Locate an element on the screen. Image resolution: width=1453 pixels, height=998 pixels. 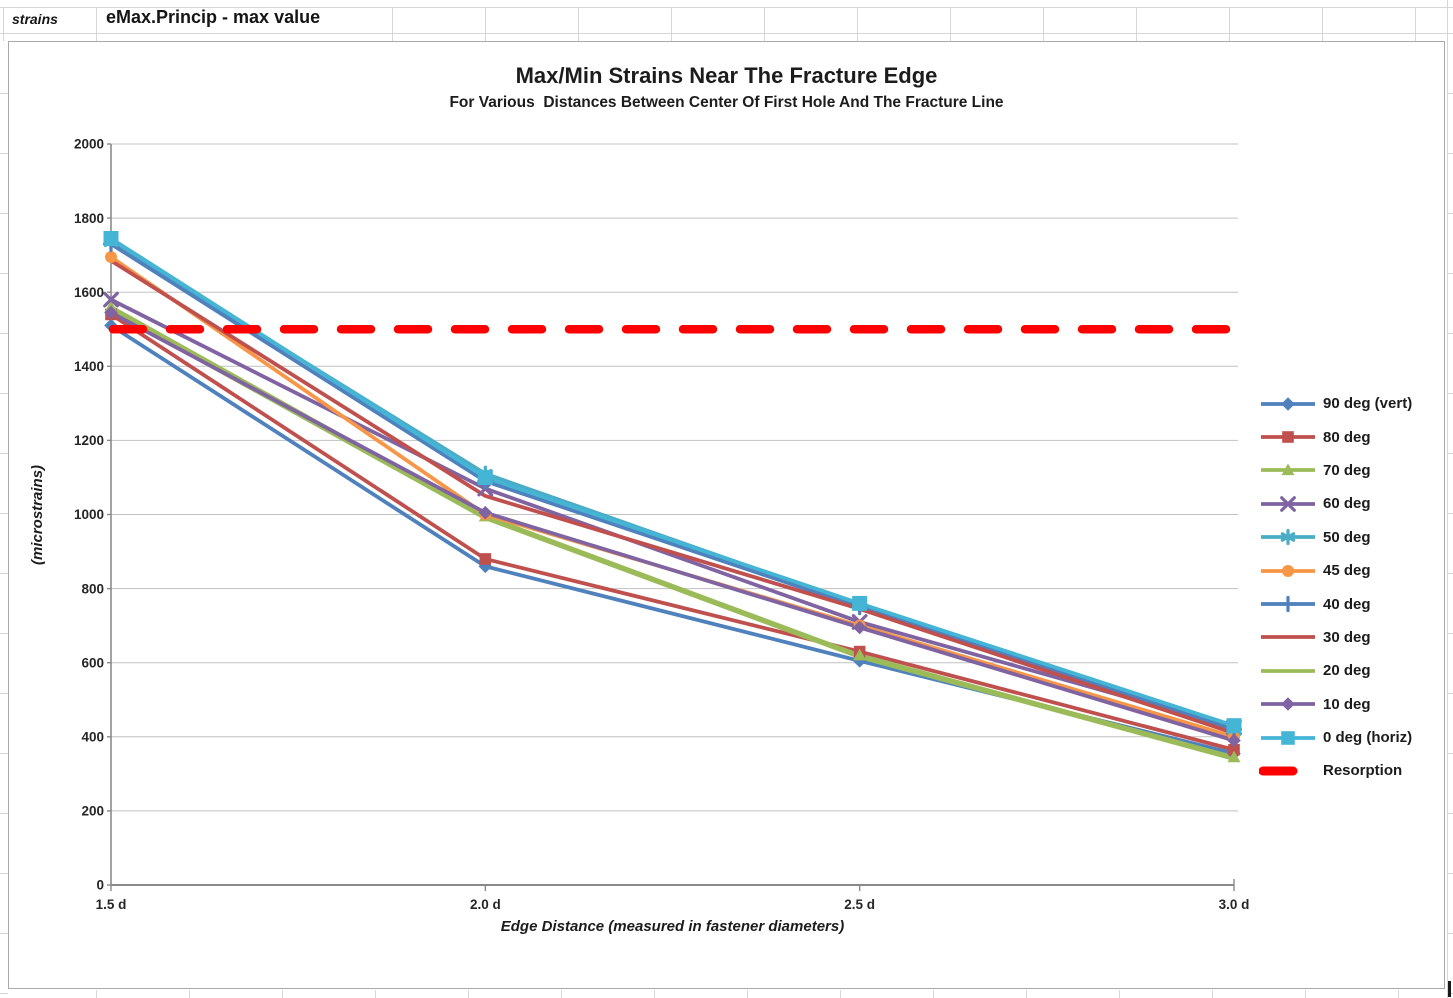
legend-item-60-deg: 60 deg is located at coordinates (1335, 503).